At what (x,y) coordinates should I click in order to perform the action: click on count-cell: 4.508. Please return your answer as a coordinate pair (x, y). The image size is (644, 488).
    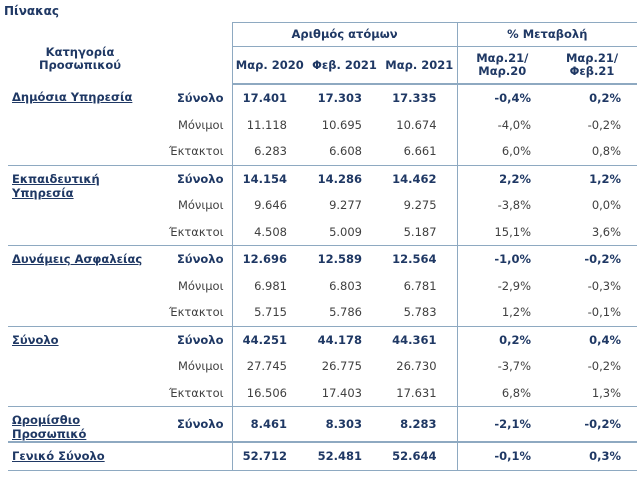
    Looking at the image, I should click on (269, 232).